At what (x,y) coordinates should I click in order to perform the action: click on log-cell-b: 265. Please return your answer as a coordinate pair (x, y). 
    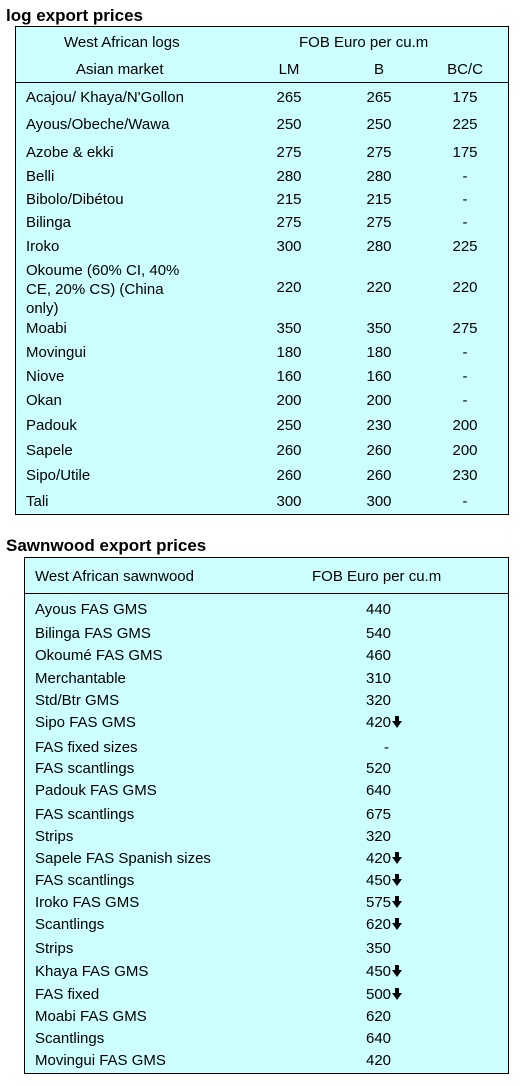
    Looking at the image, I should click on (379, 97).